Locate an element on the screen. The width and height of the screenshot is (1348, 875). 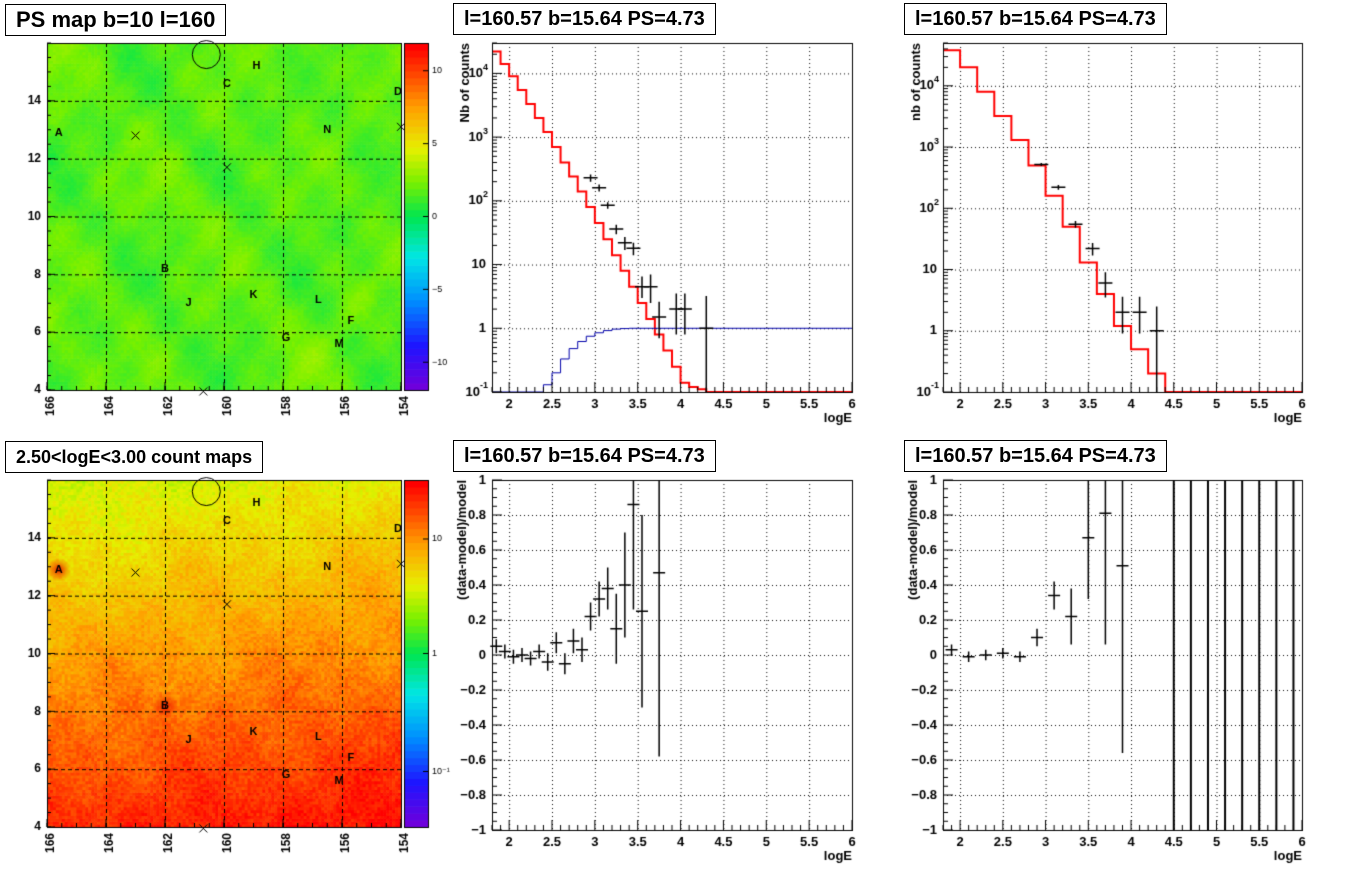
panel-title-residual-left: l=160.57 b=15.64 PS=4.73 is located at coordinates (584, 456).